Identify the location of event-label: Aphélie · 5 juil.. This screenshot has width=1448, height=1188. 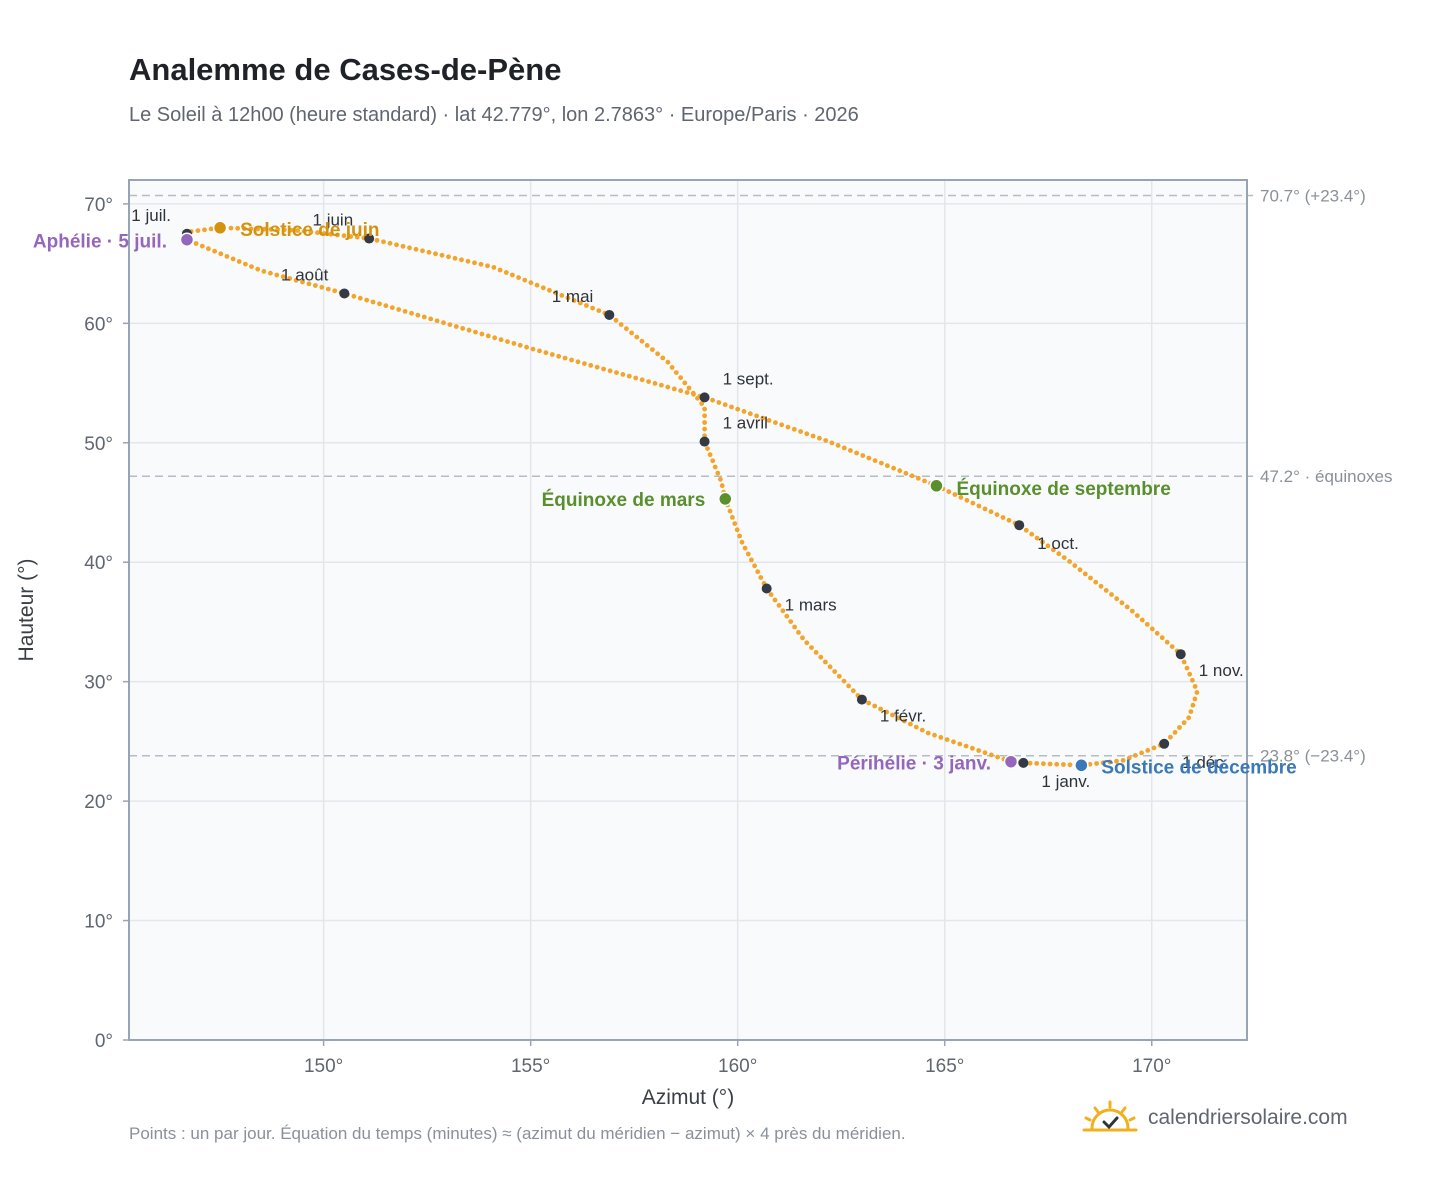
(100, 242).